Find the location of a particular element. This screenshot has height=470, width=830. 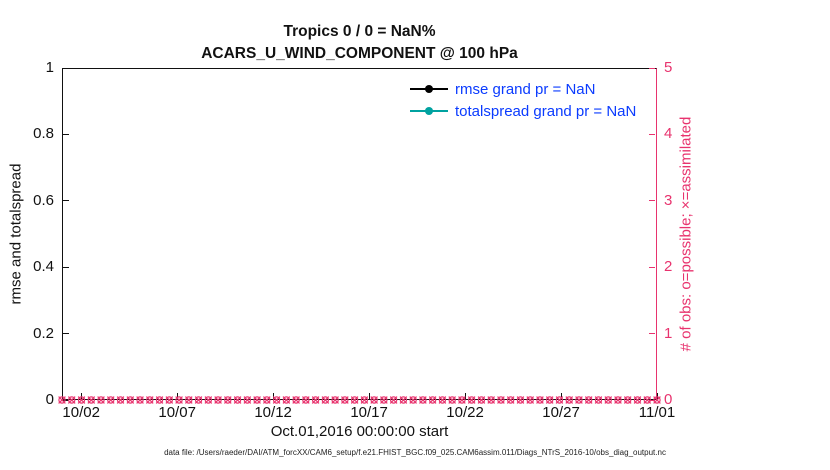

obs-count-markers is located at coordinates (359, 400).